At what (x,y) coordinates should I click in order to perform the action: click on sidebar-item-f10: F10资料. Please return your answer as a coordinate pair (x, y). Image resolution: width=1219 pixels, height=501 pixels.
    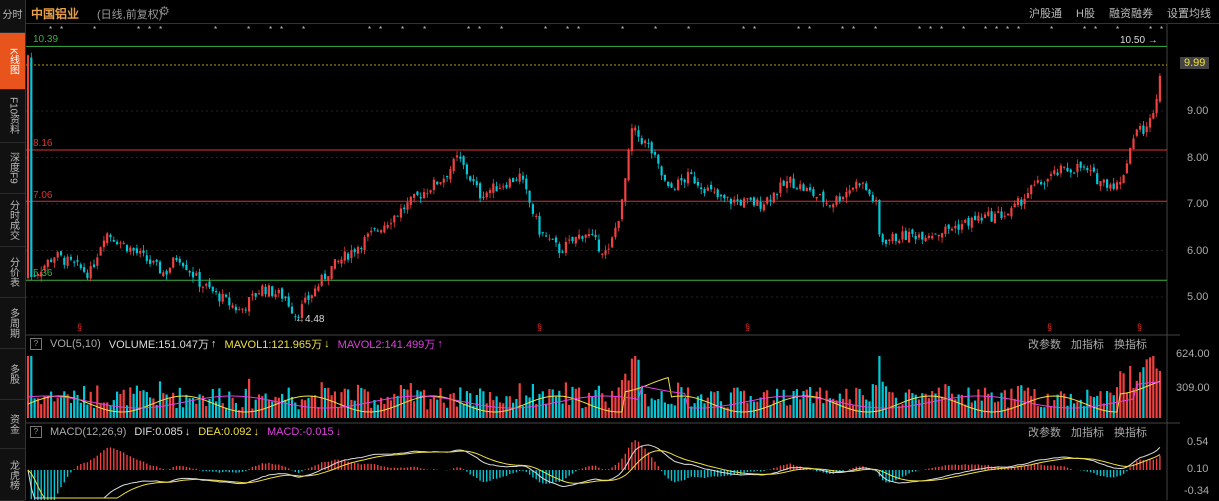
    Looking at the image, I should click on (12, 116).